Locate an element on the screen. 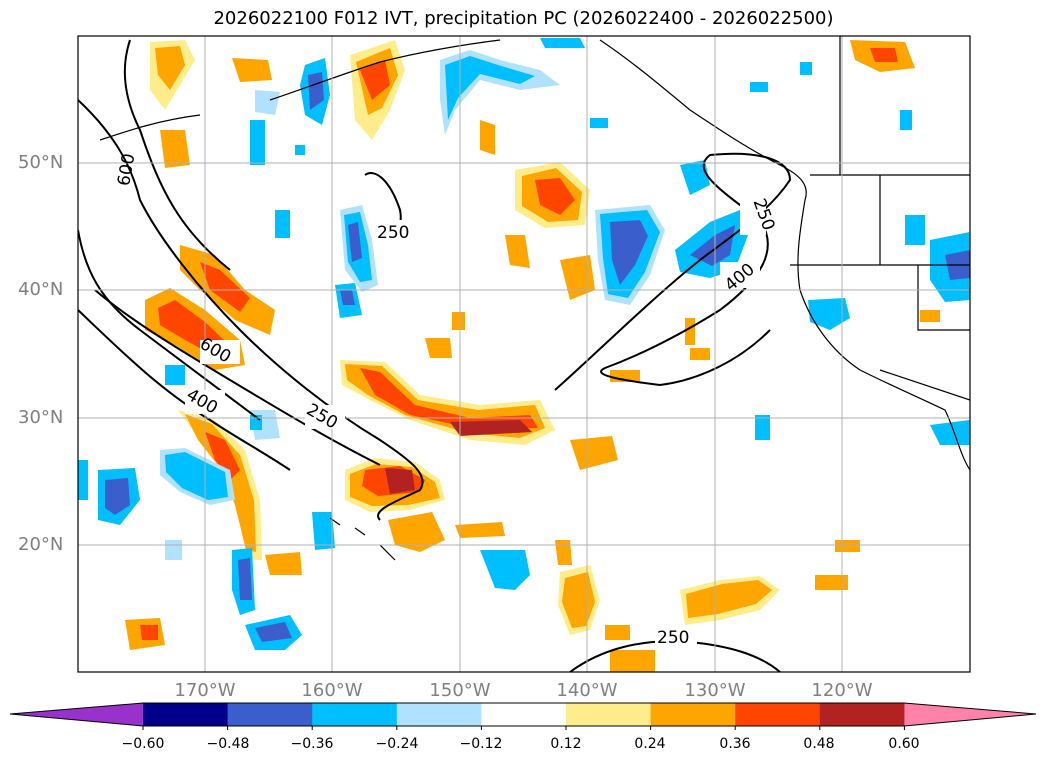 Image resolution: width=1047 pixels, height=765 pixels. colorbar-label-1: −0.48 is located at coordinates (228, 744).